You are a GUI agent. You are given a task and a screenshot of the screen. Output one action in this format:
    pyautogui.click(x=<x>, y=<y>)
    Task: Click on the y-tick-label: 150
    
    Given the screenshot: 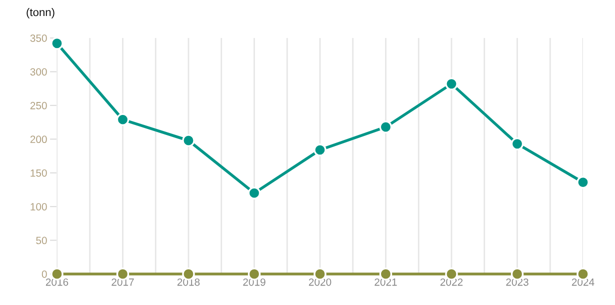 What is the action you would take?
    pyautogui.click(x=38, y=173)
    